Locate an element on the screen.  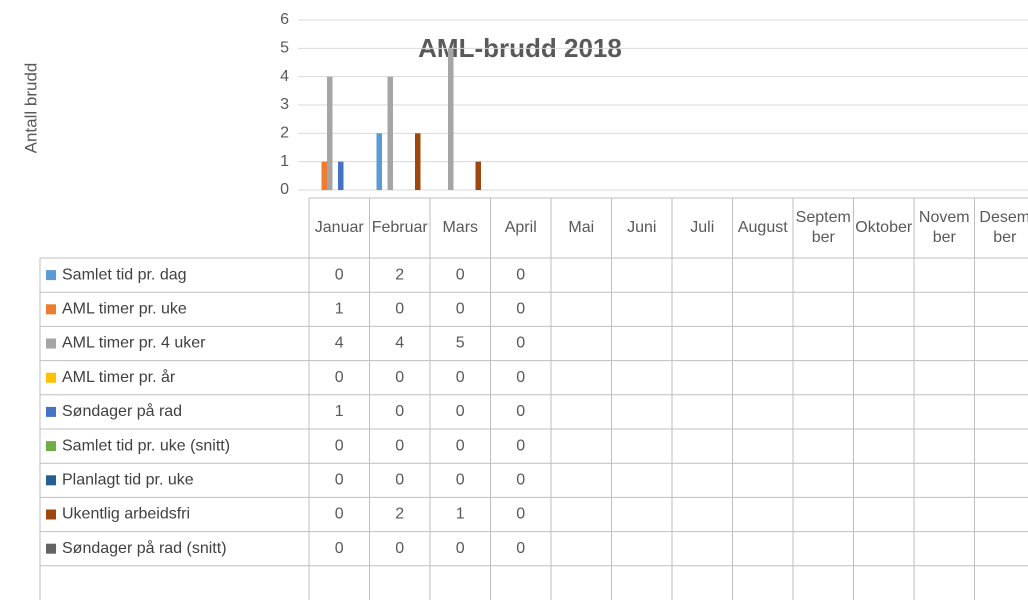
legend-label: AML timer pr. uke is located at coordinates (124, 309).